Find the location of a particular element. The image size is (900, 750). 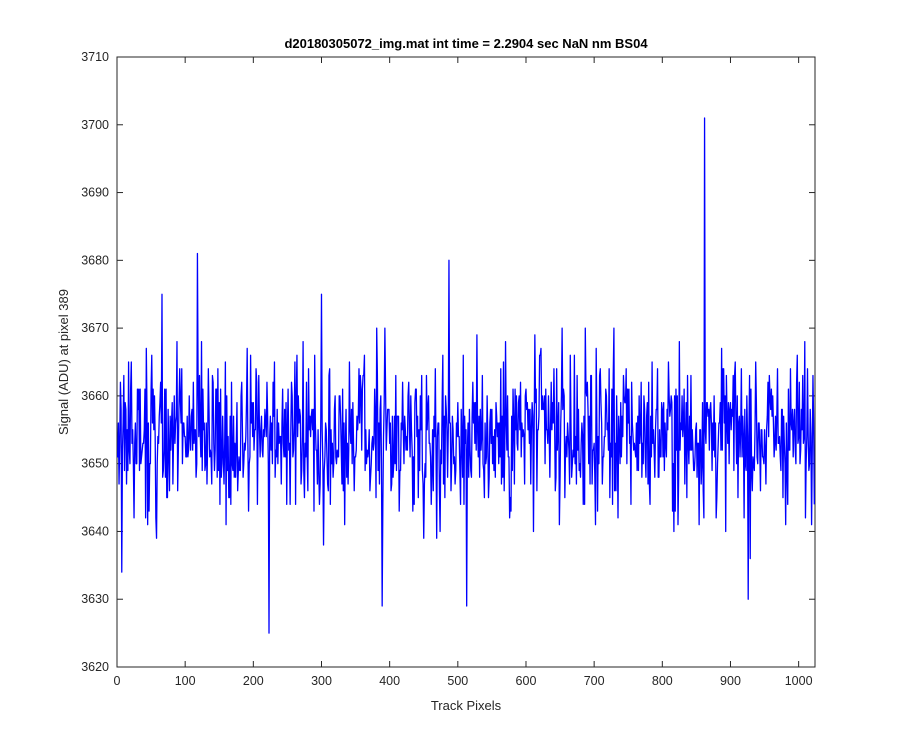

x-tick-label: 0 is located at coordinates (117, 681).